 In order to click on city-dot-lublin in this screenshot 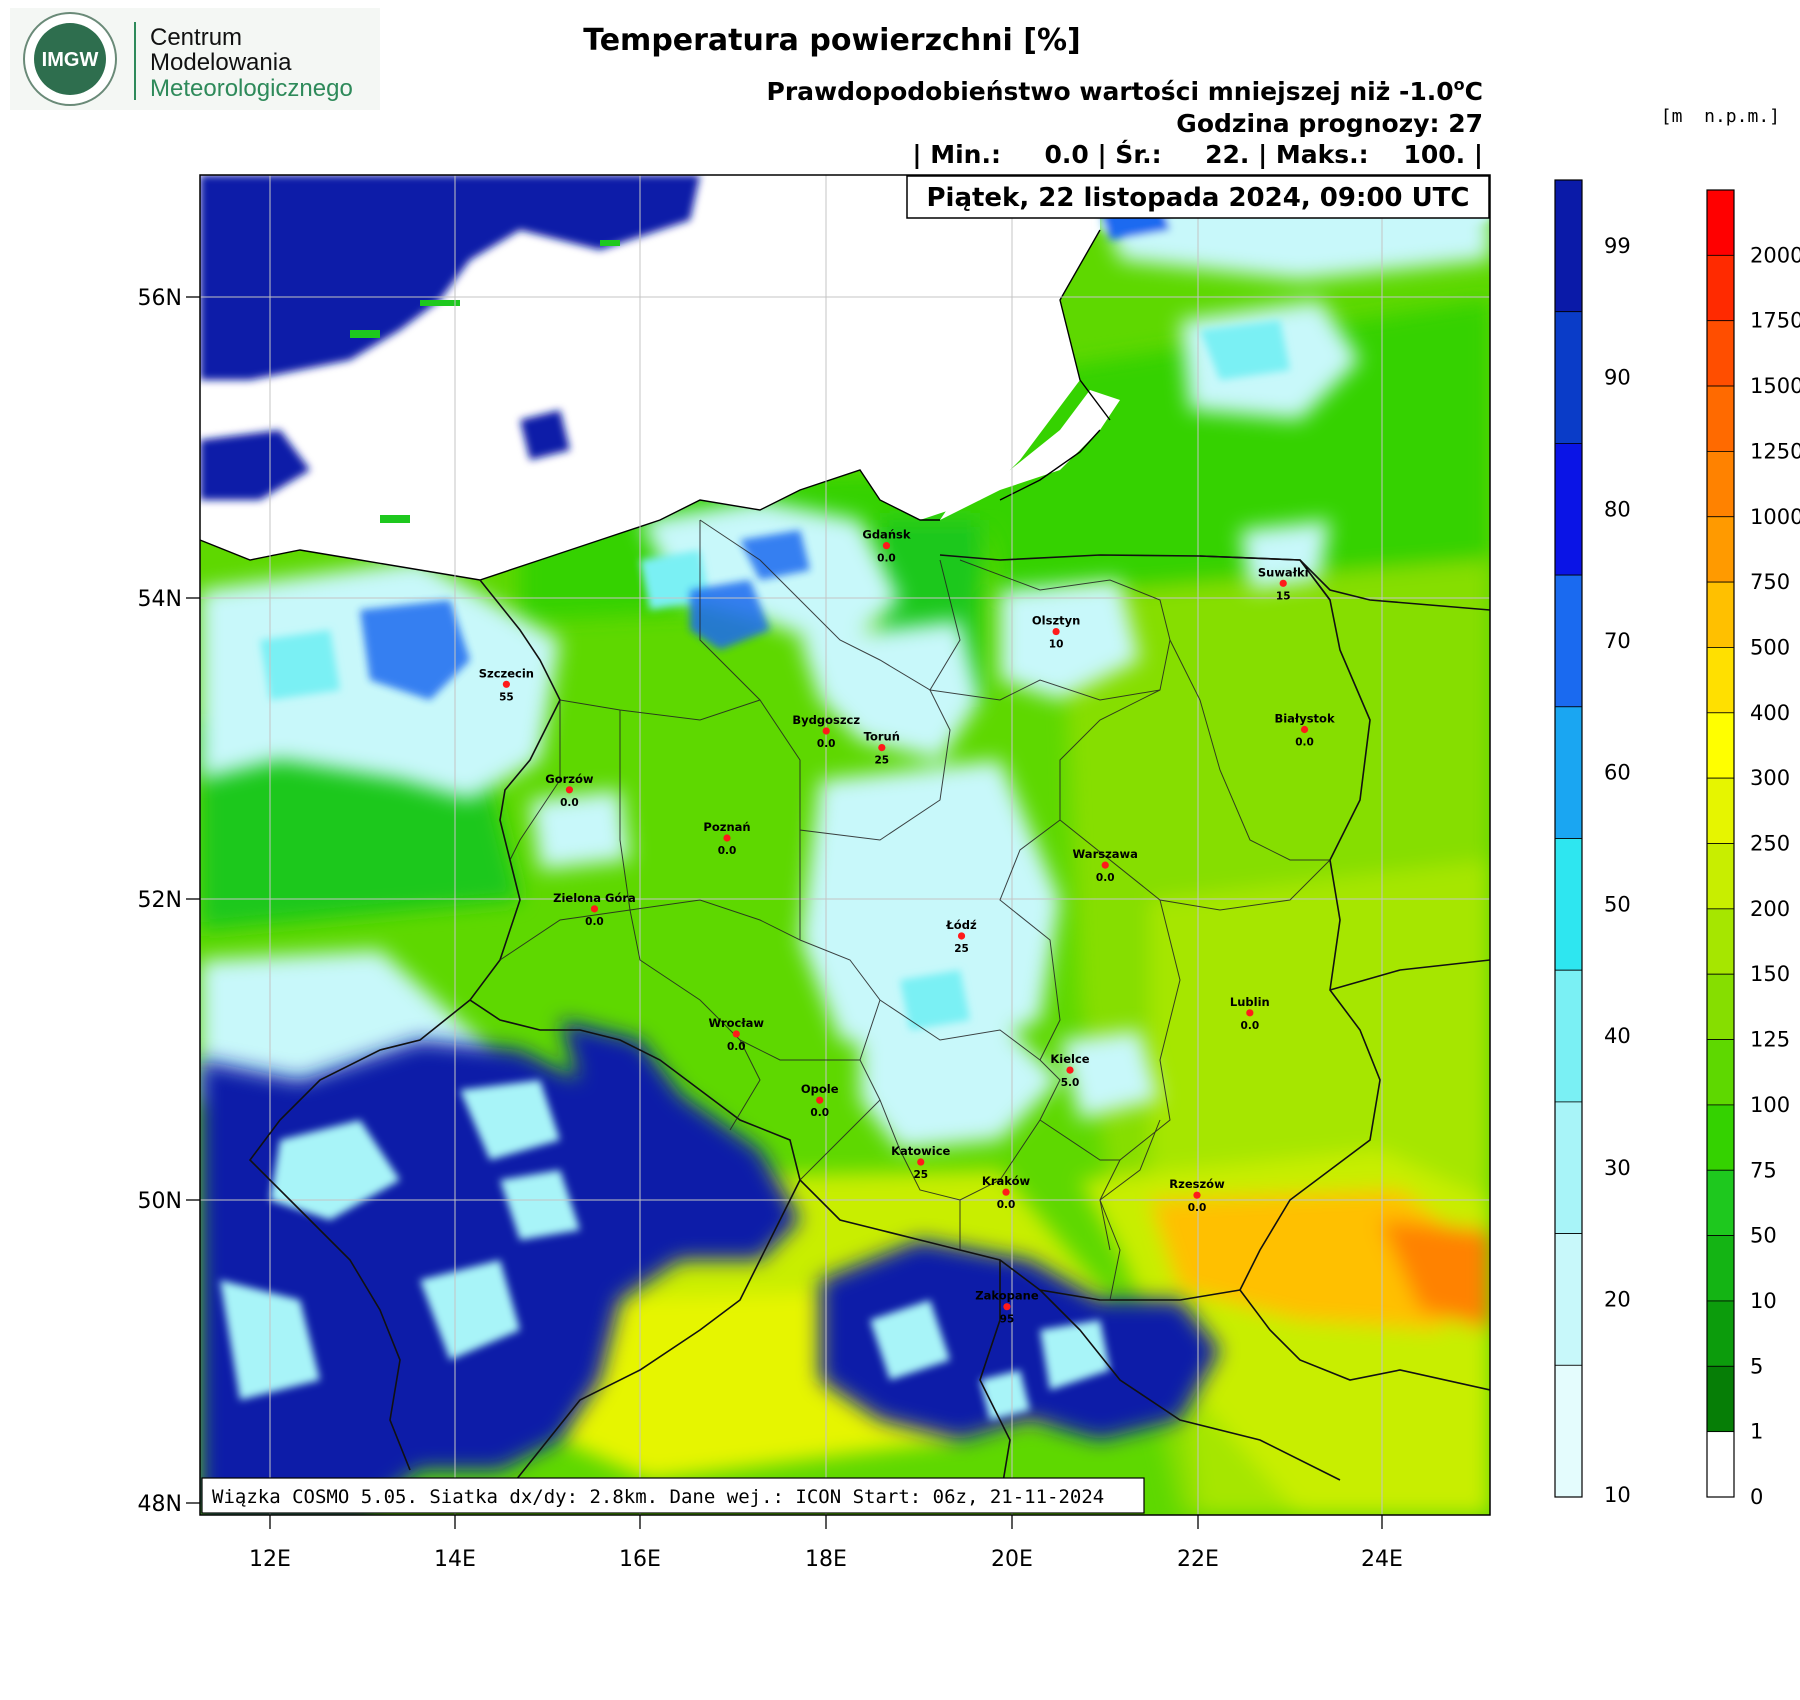, I will do `click(1250, 1013)`.